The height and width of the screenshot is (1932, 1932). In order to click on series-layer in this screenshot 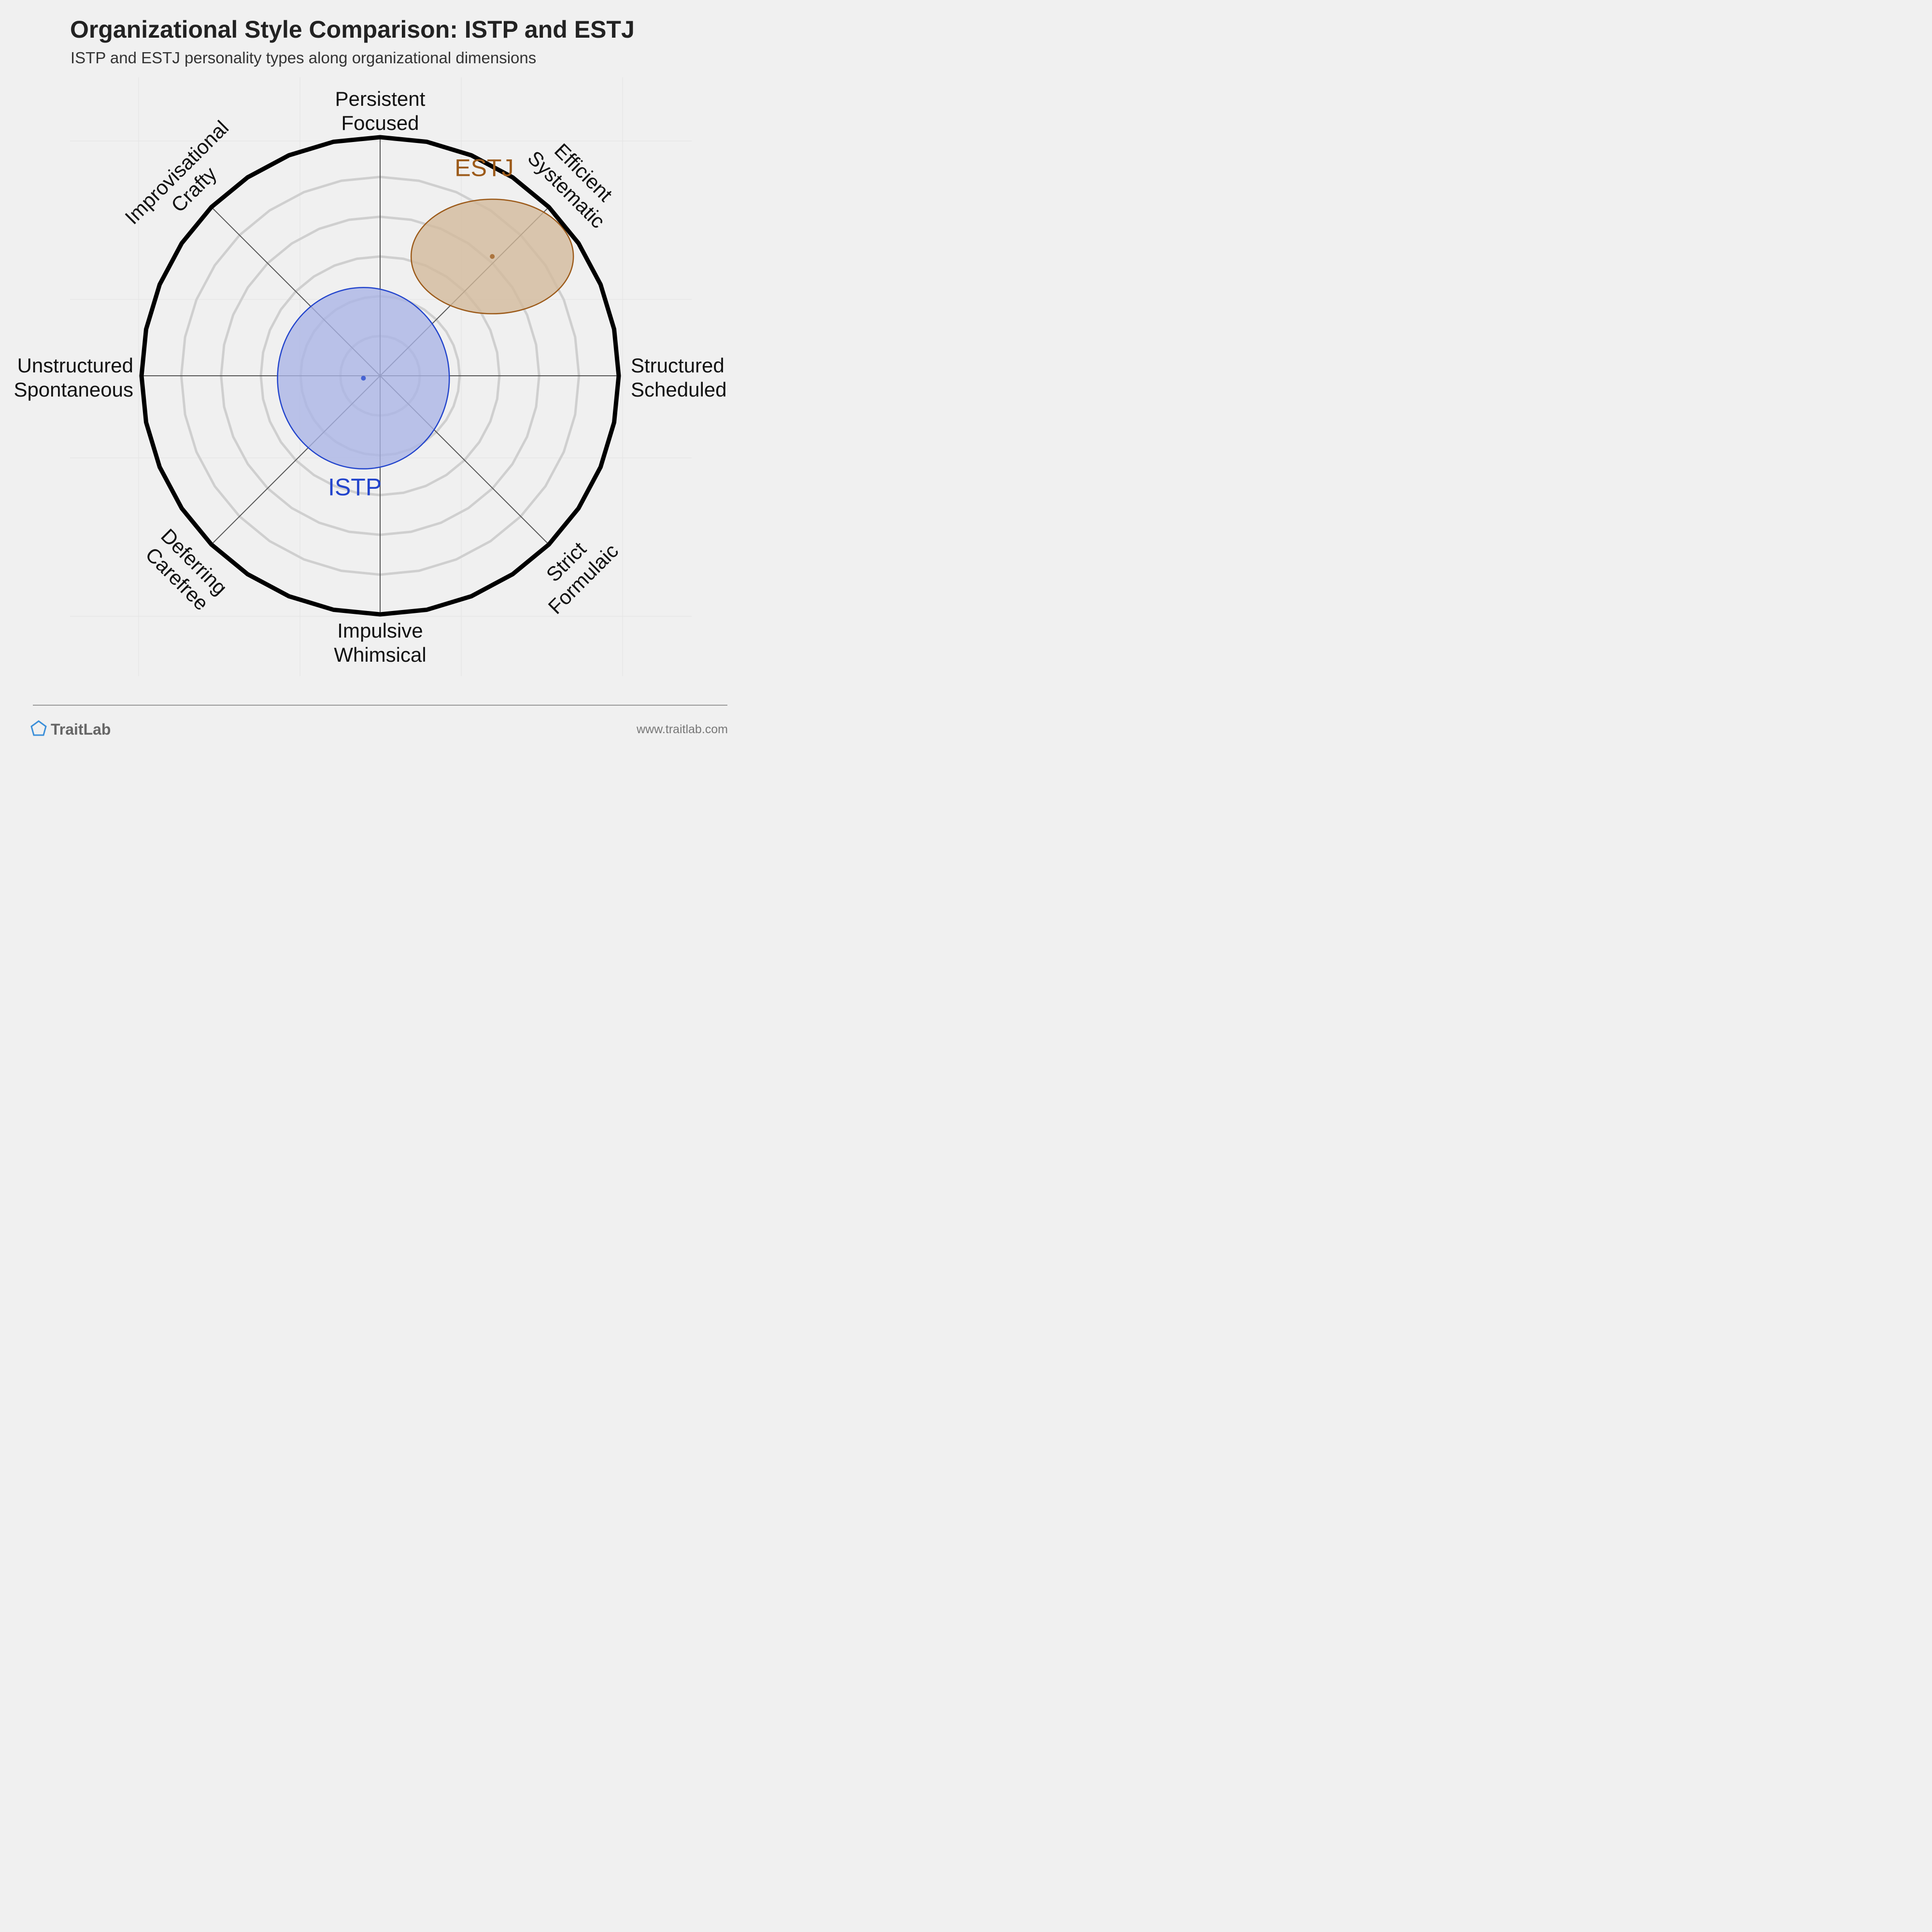, I will do `click(425, 334)`.